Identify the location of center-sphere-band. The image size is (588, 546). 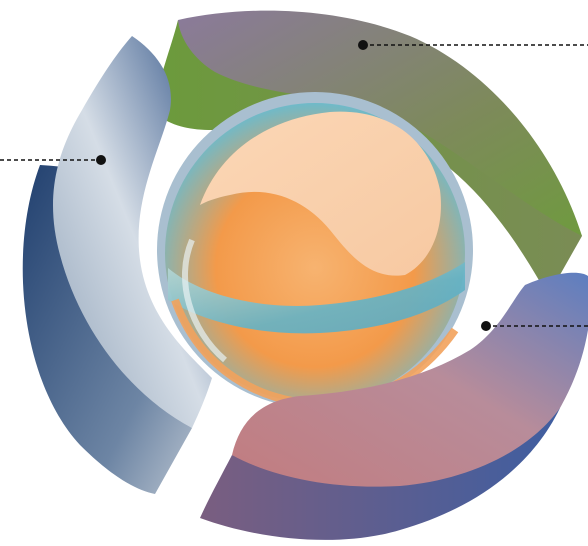
(316, 298).